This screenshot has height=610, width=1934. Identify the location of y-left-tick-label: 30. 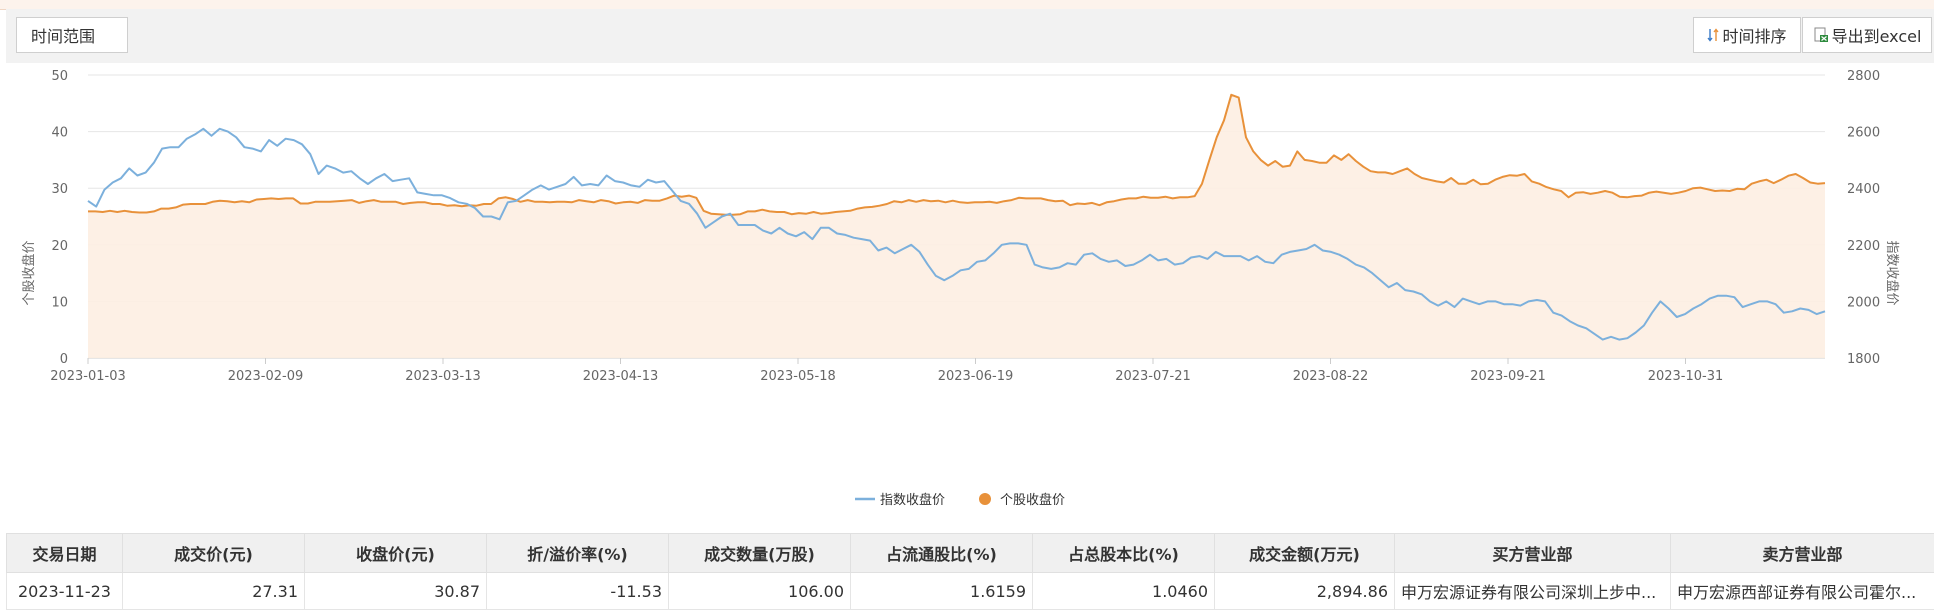
(59, 189).